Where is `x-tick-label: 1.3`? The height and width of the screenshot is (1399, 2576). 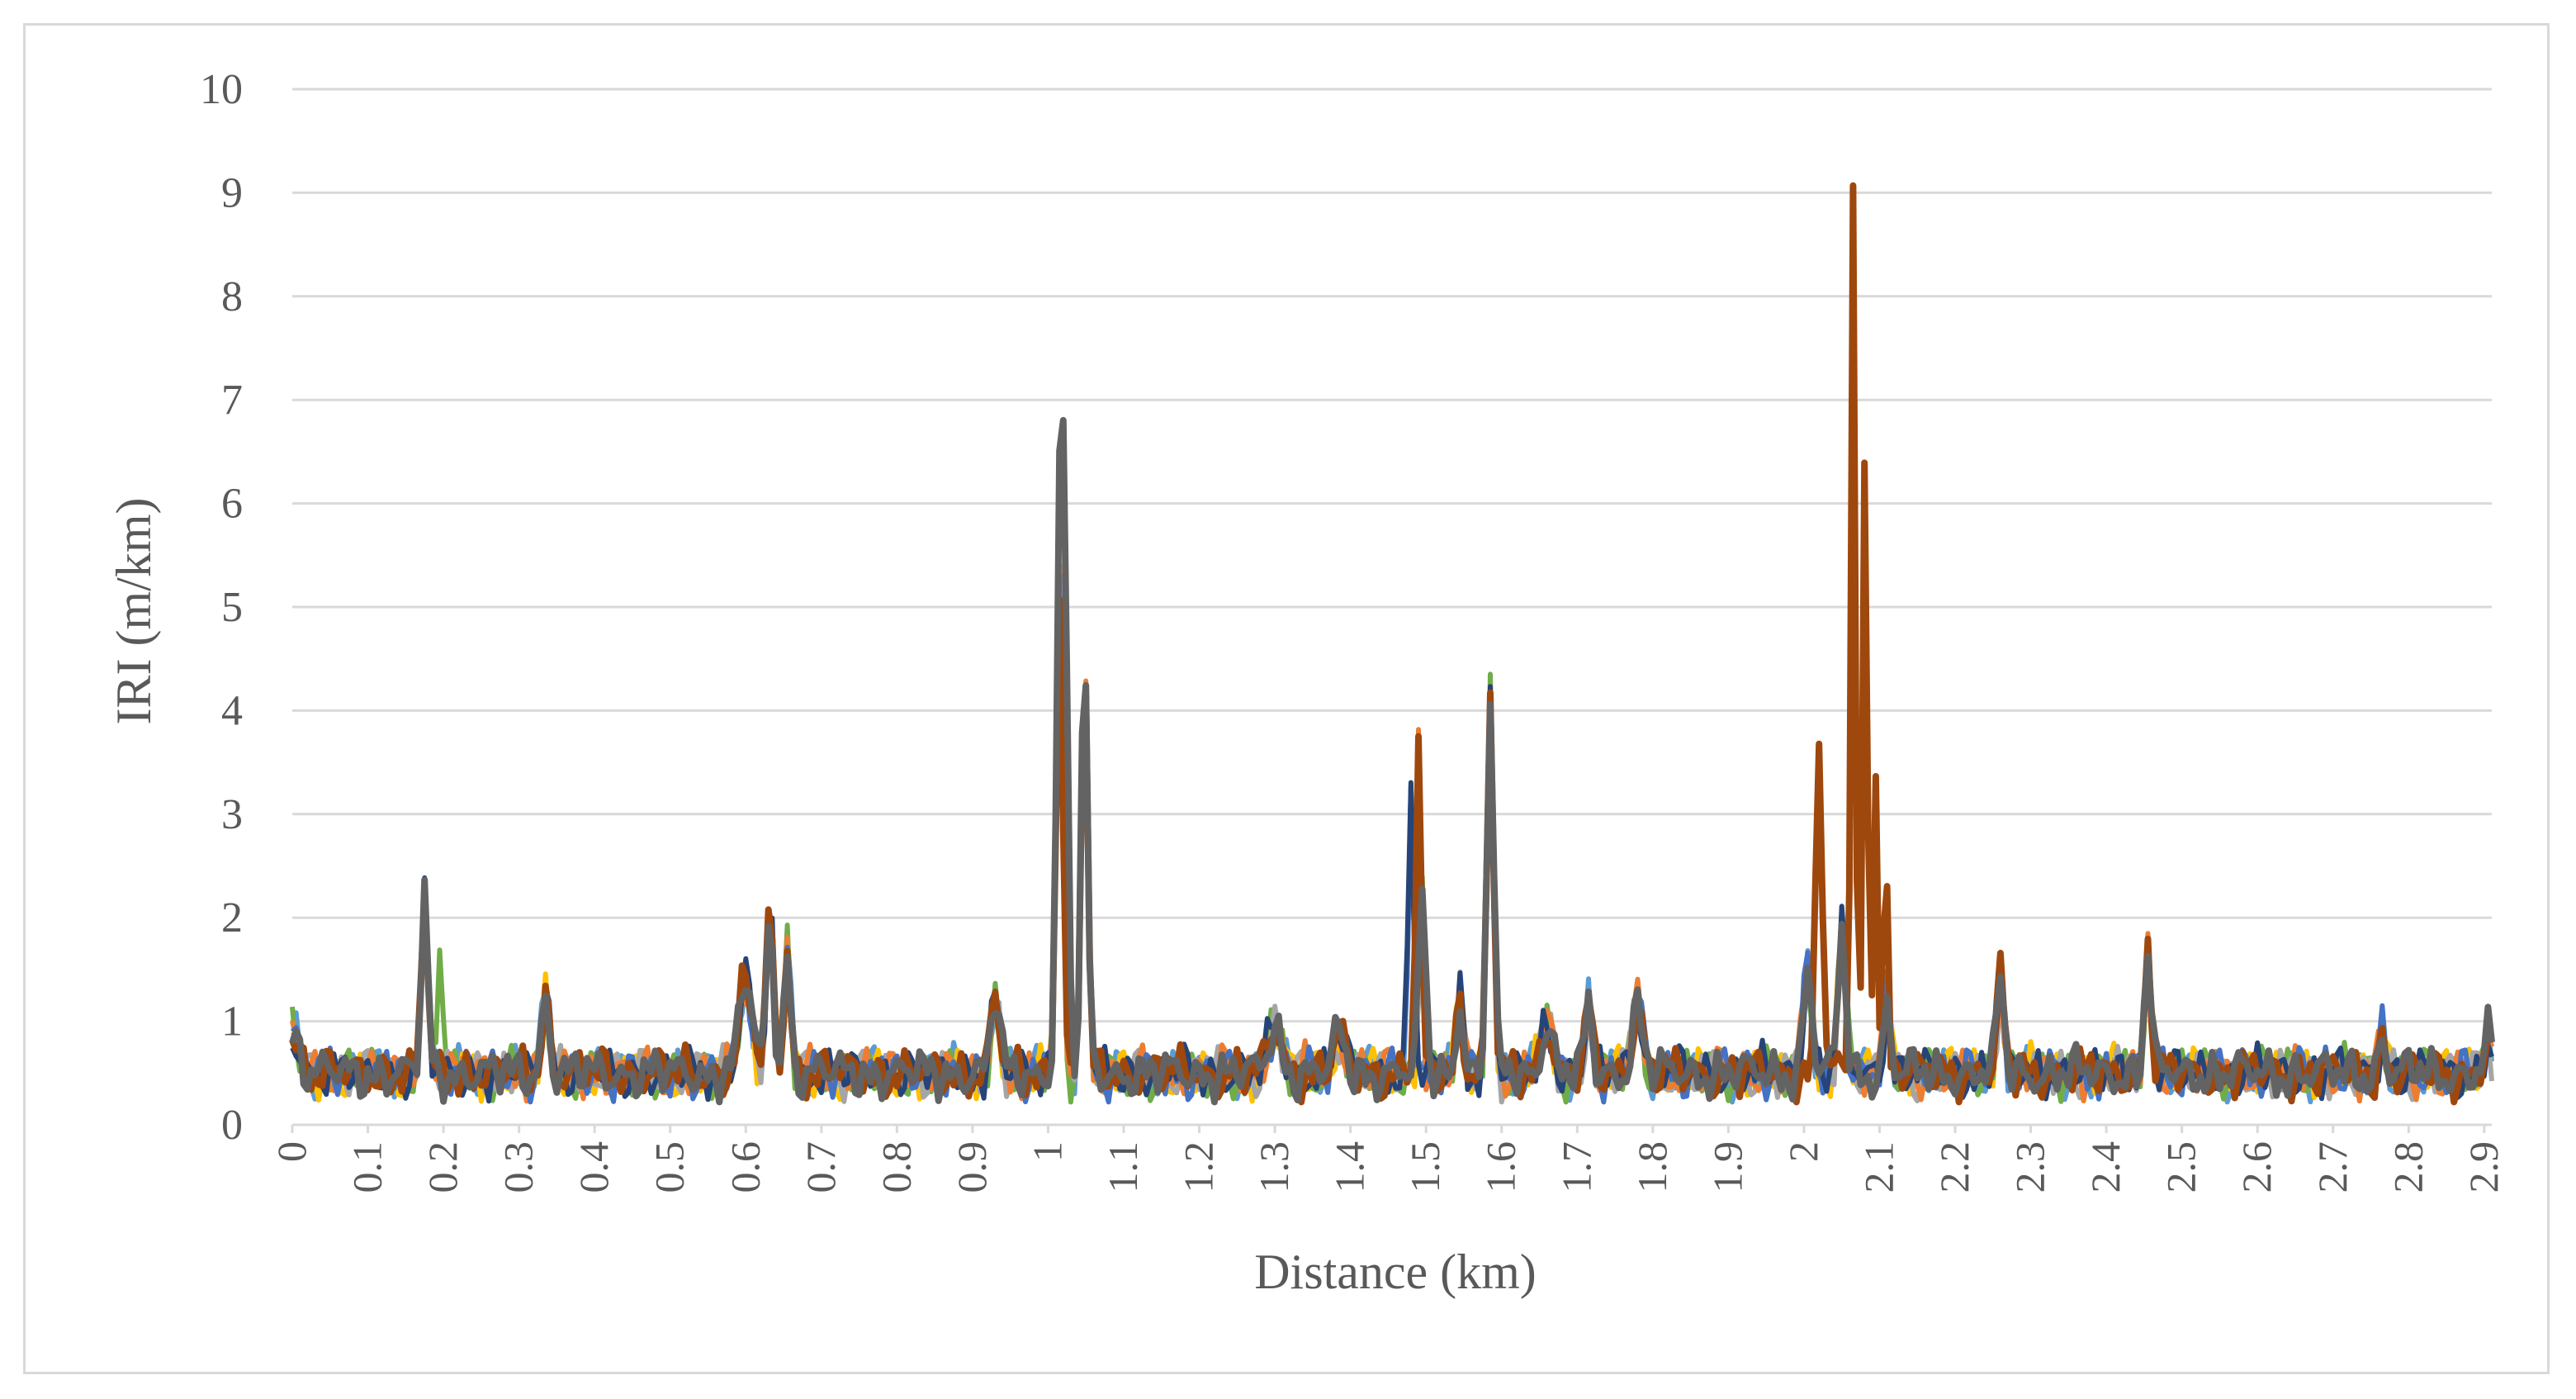 x-tick-label: 1.3 is located at coordinates (1274, 1167).